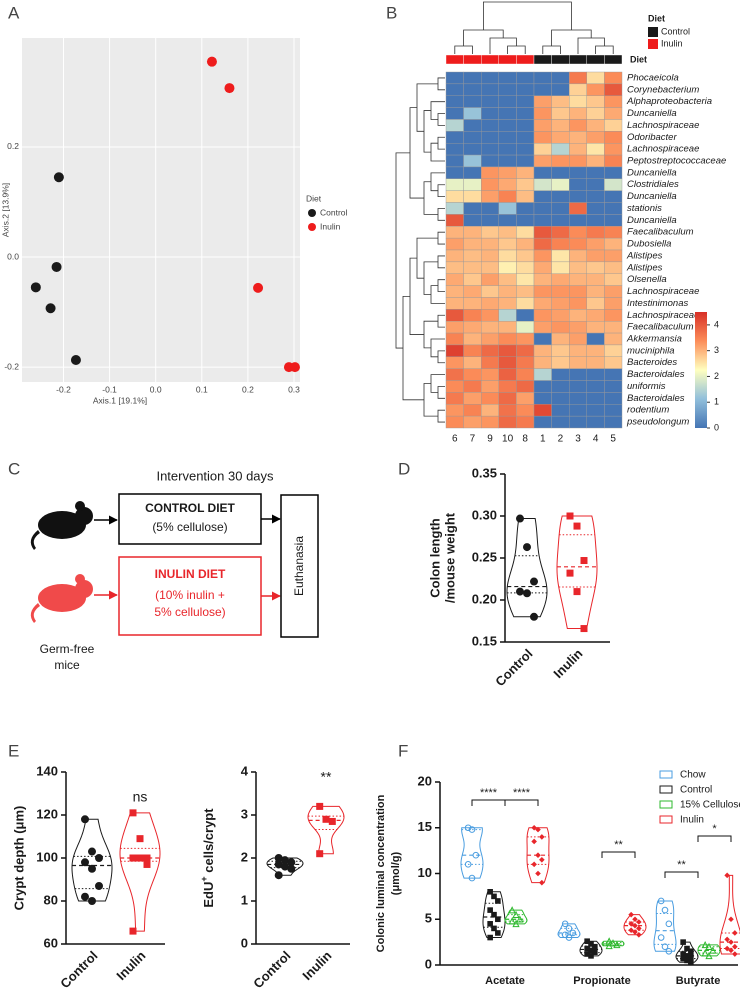 Image resolution: width=740 pixels, height=992 pixels. I want to click on group-bar-label: Diet, so click(638, 59).